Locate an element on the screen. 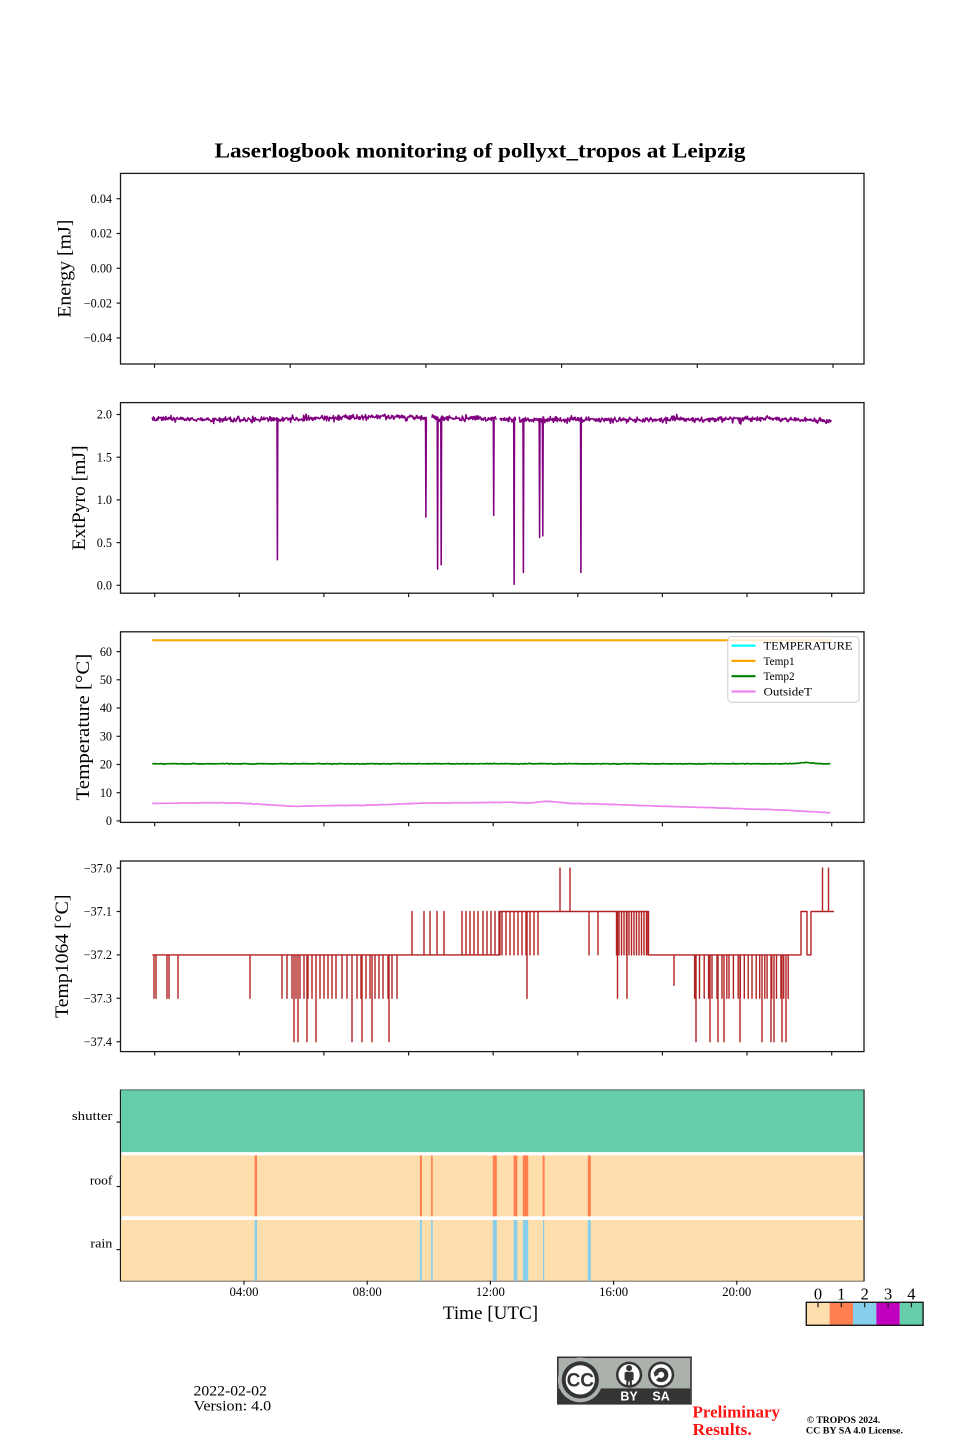 The image size is (960, 1440). svg-text: −37.3 is located at coordinates (98, 999).